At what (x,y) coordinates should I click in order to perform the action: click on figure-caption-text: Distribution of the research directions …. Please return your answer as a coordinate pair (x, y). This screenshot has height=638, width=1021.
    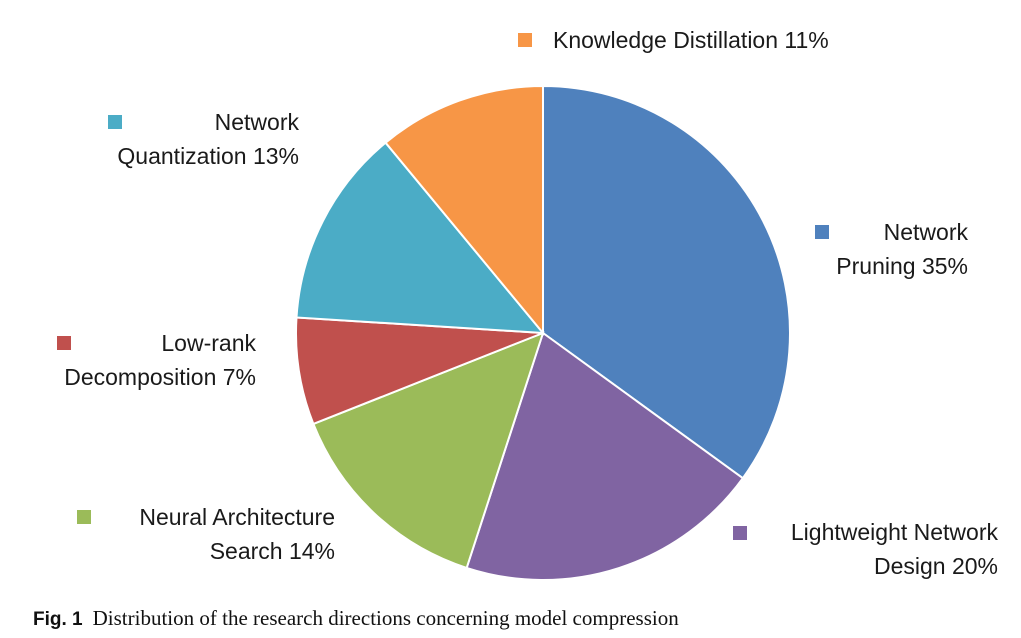
    Looking at the image, I should click on (385, 618).